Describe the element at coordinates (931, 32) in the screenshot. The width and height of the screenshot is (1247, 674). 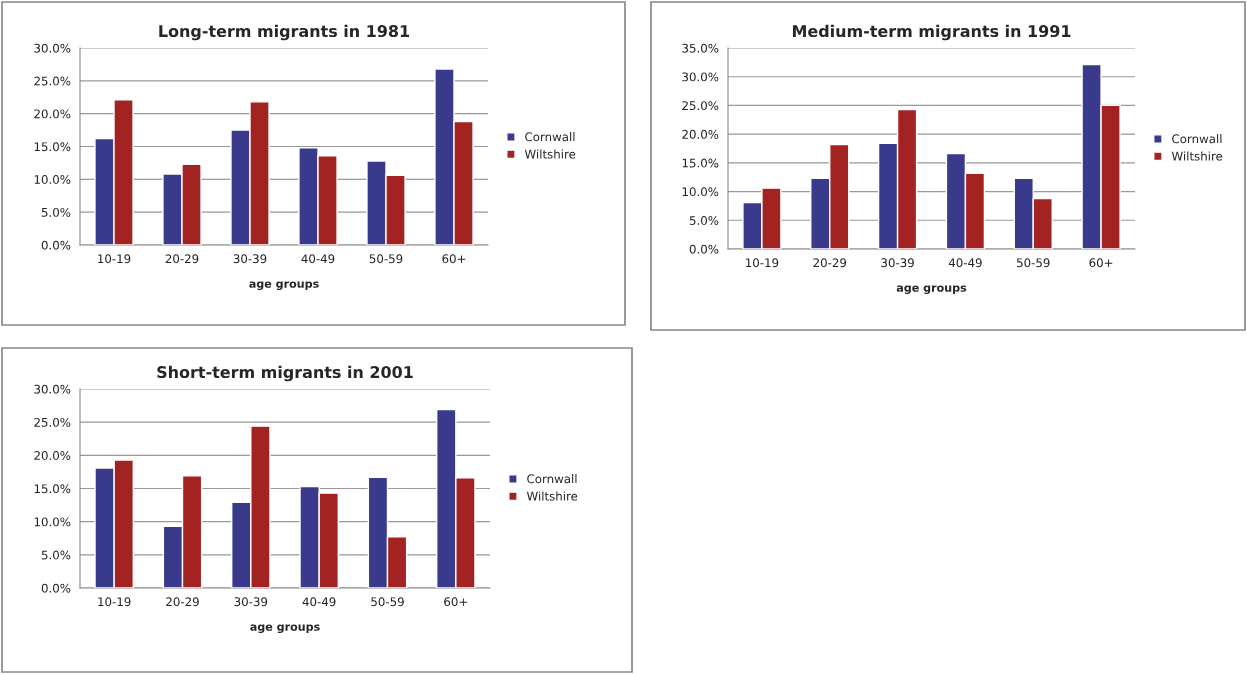
I see `chart-title: Medium-term migrants in 1991` at that location.